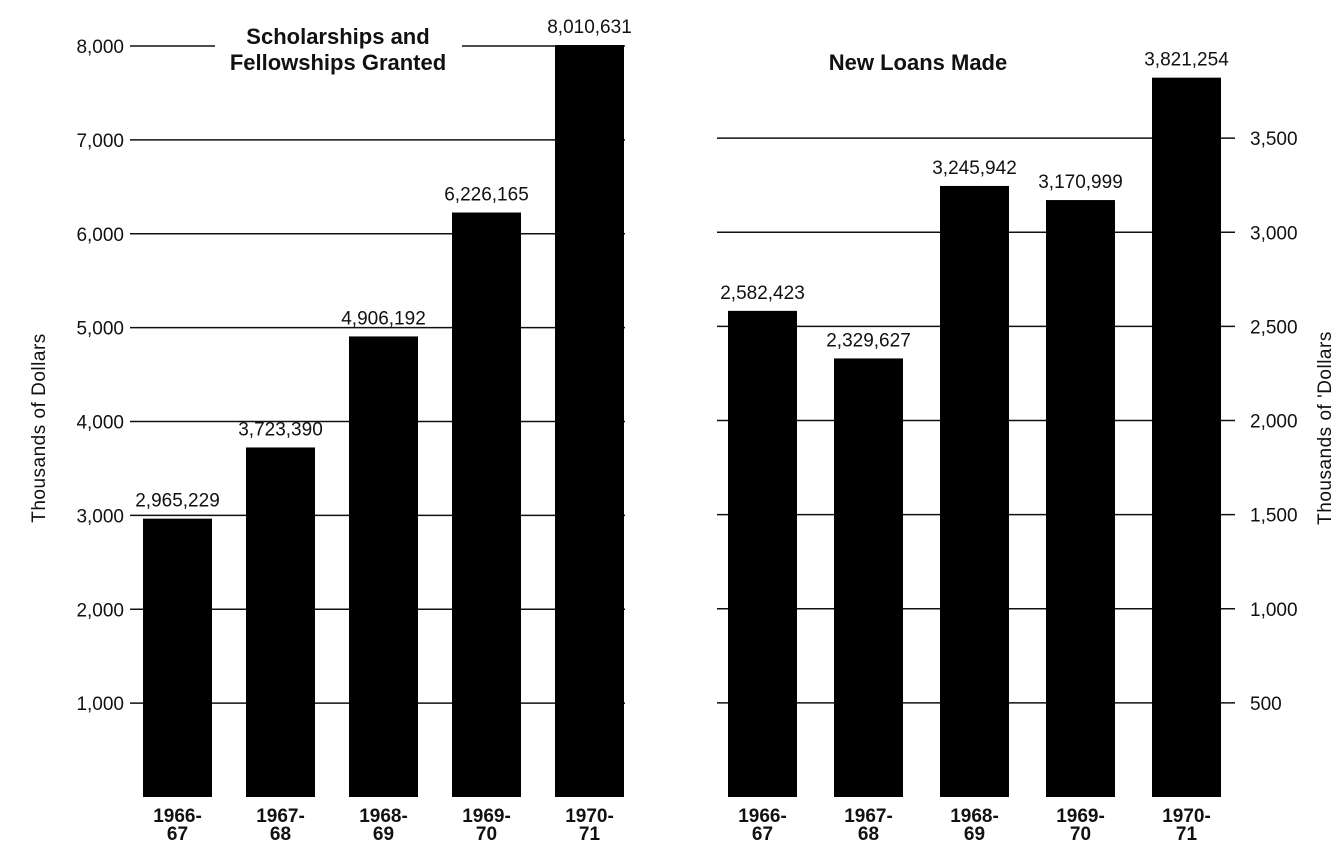 The width and height of the screenshot is (1337, 846). What do you see at coordinates (1325, 428) in the screenshot?
I see `right-y-axis-label: Thousands of 'Dollars` at bounding box center [1325, 428].